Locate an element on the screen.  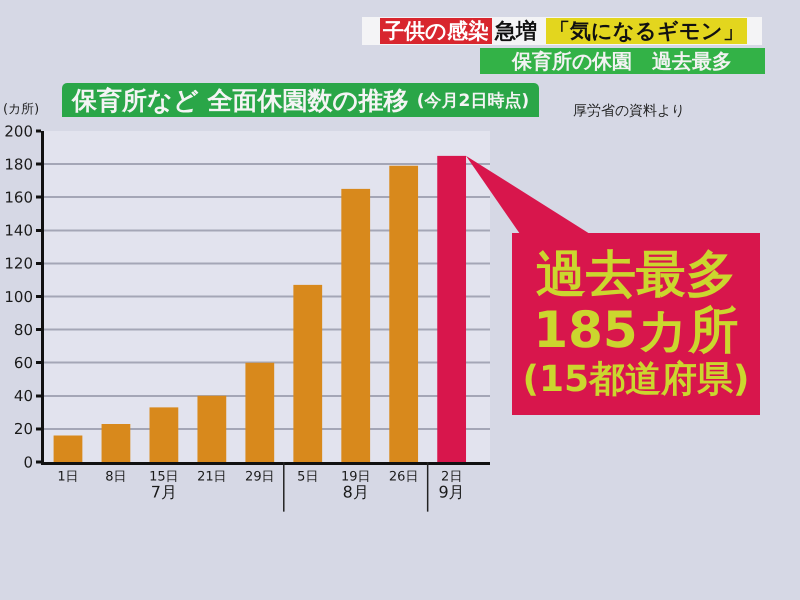
y-axis-title: (カ所) is located at coordinates (21, 109).